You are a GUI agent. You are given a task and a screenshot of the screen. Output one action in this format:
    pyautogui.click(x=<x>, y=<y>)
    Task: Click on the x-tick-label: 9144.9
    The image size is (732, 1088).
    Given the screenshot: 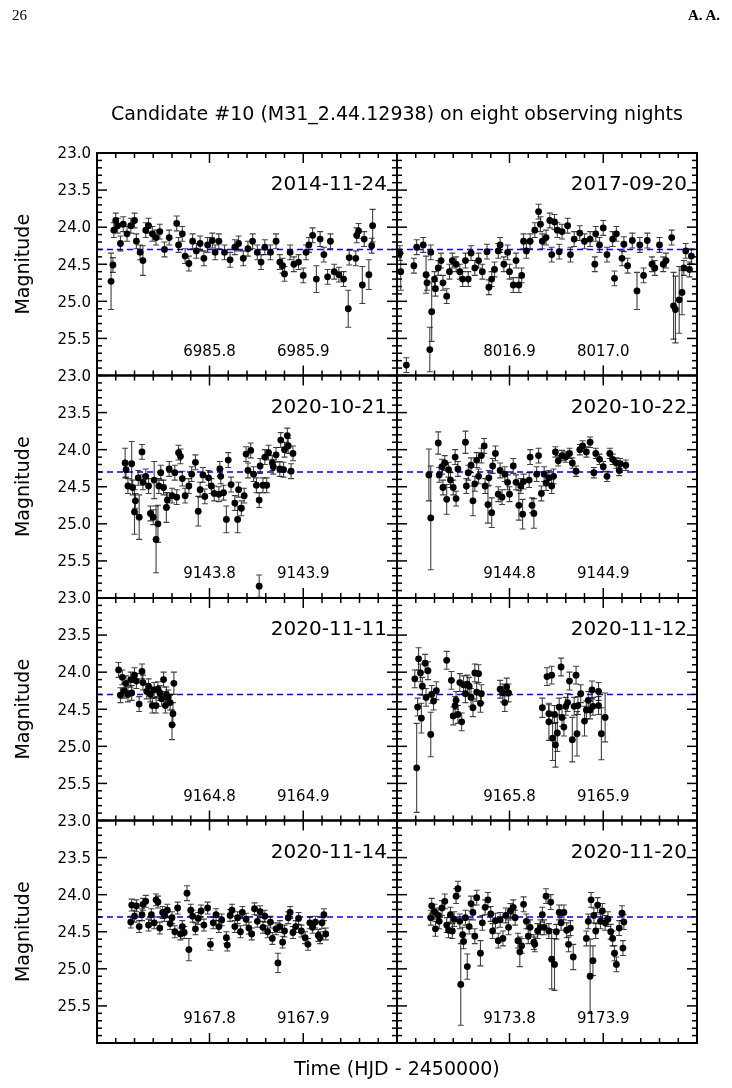 What is the action you would take?
    pyautogui.click(x=603, y=573)
    